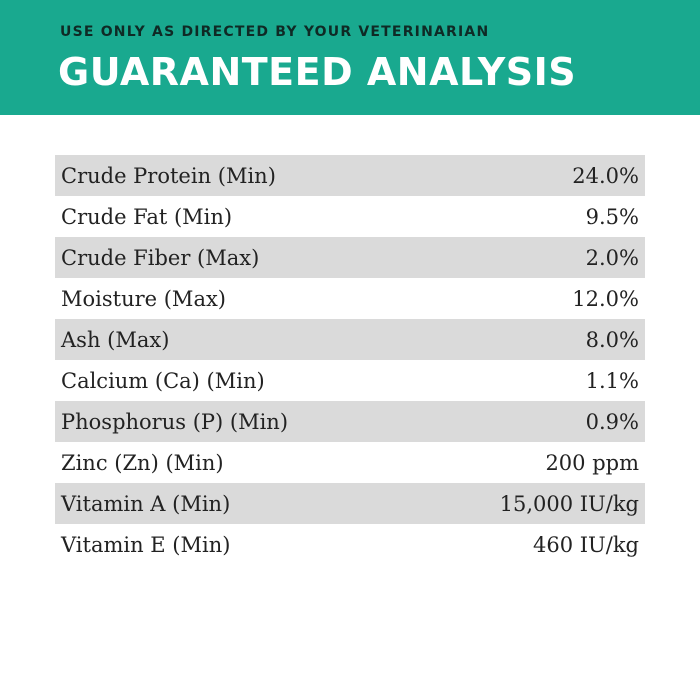 The width and height of the screenshot is (700, 700). I want to click on nutrient-name: Crude Fat (Min), so click(147, 216).